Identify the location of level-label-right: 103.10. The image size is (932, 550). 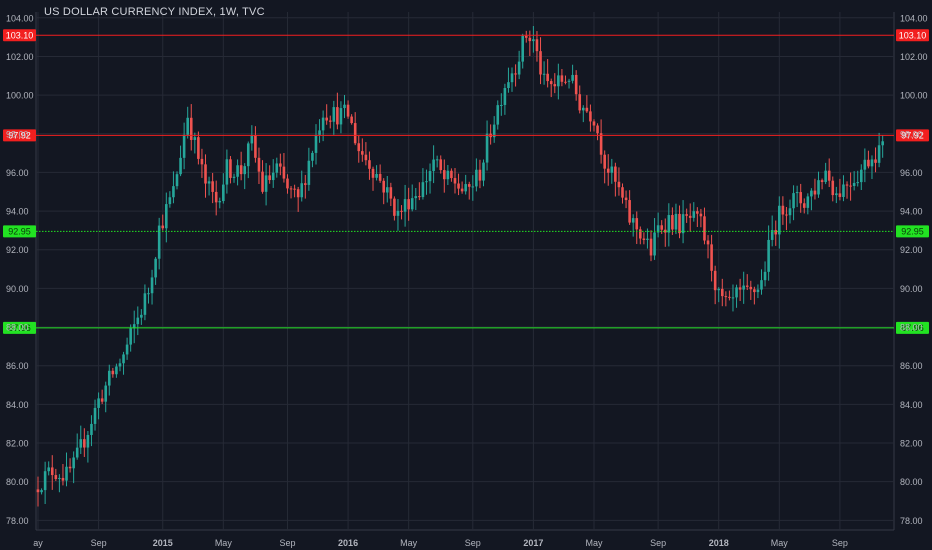
(913, 35).